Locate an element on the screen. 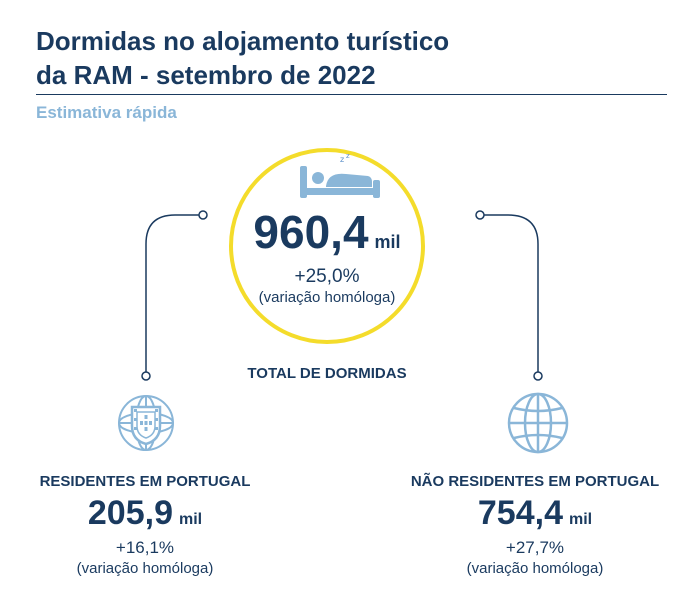 The height and width of the screenshot is (600, 700). non-residents-label: NÃO RESIDENTES EM PORTUGAL is located at coordinates (535, 481).